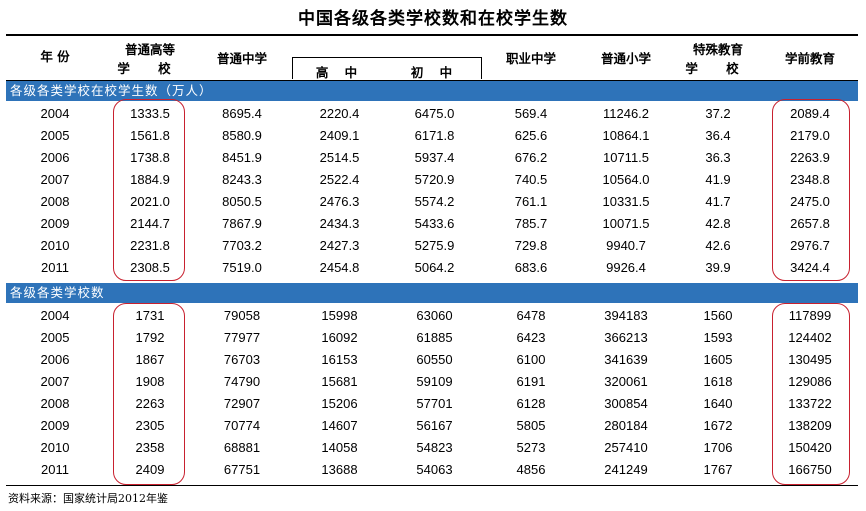  Describe the element at coordinates (339, 72) in the screenshot. I see `header-senior: 高 中` at that location.